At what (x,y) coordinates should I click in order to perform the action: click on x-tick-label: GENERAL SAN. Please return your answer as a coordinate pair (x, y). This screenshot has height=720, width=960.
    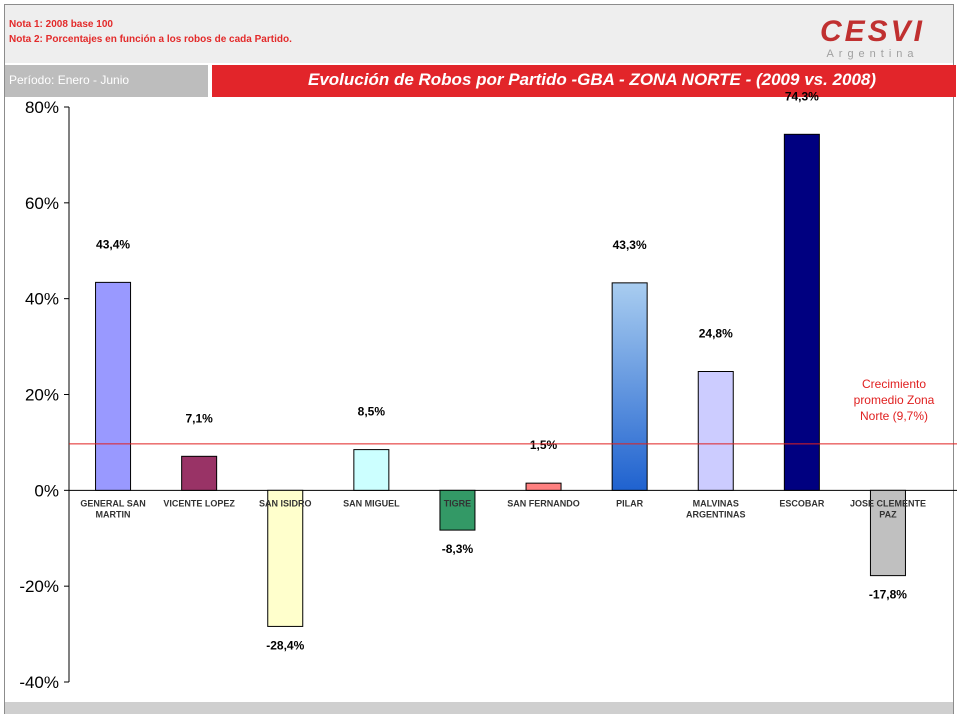
    Looking at the image, I should click on (112, 503).